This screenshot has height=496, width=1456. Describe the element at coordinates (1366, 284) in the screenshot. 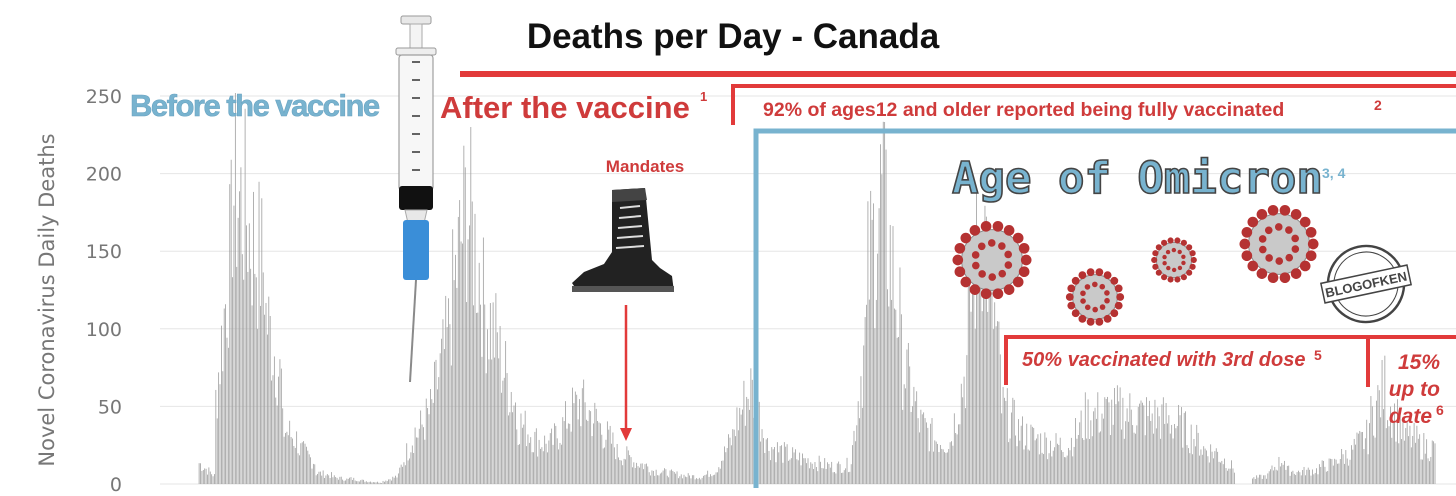

I see `blogofken-stamp-icon: BLOGOFKEN` at that location.